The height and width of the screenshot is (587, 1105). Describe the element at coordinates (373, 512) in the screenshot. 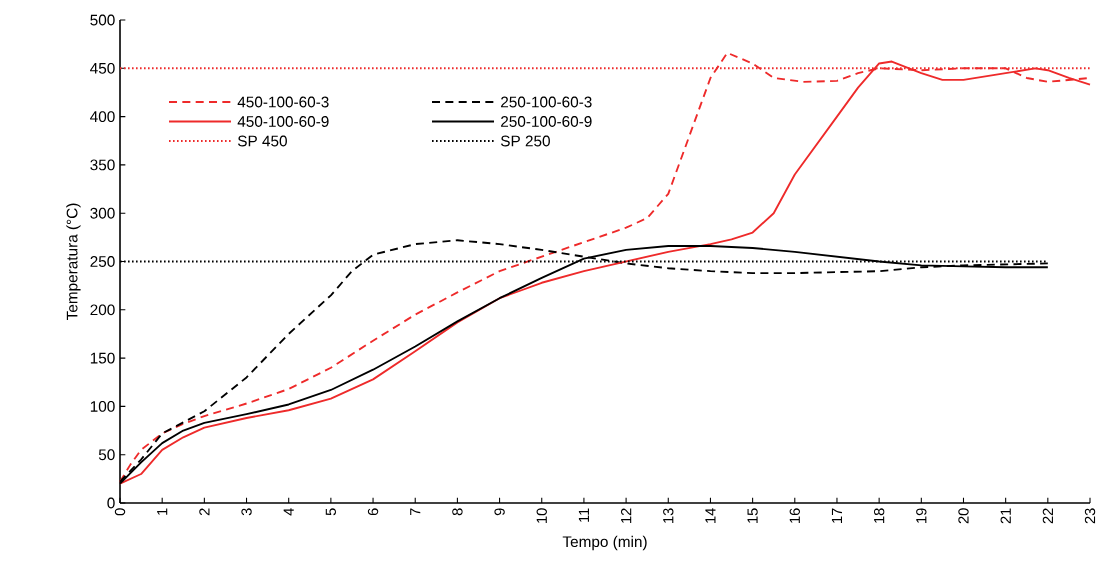

I see `x-tick-label: 6` at that location.